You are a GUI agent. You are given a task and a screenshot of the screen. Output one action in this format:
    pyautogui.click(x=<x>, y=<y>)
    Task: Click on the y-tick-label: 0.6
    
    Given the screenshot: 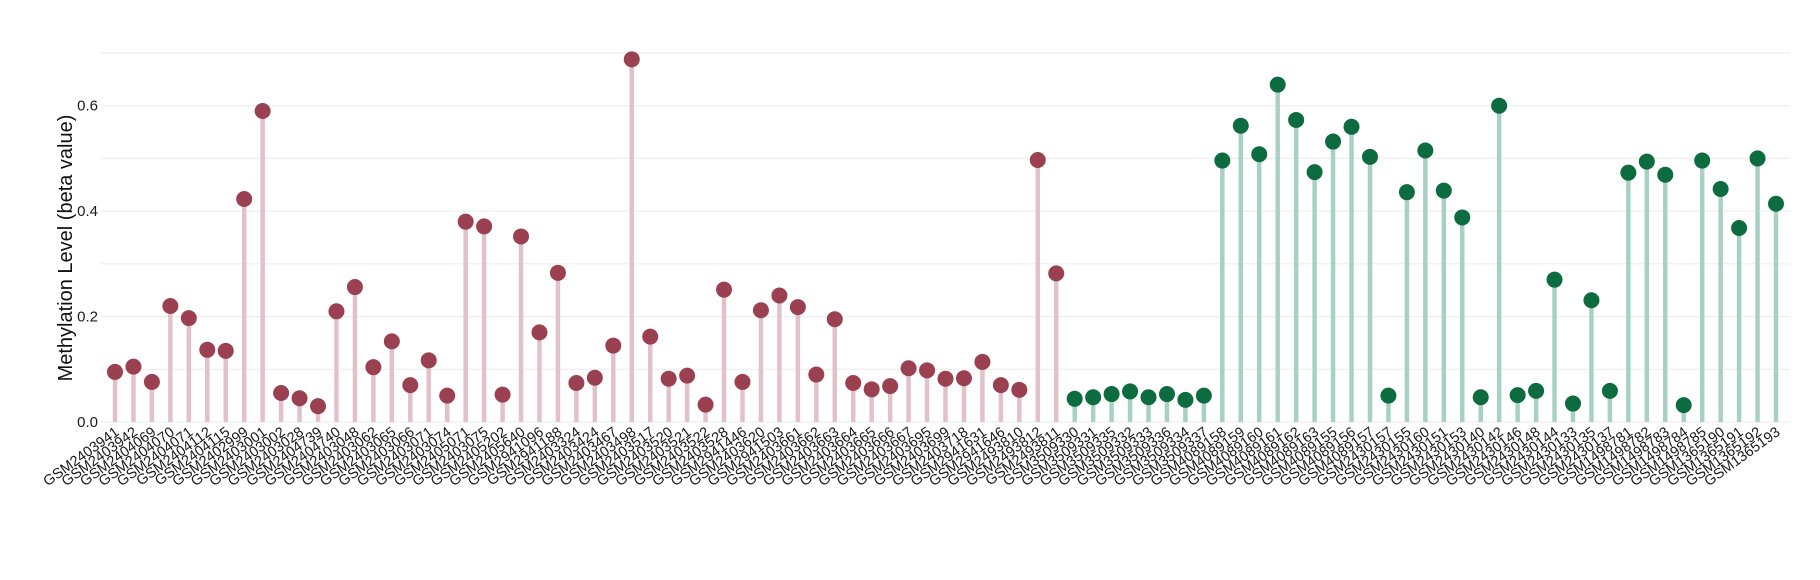 What is the action you would take?
    pyautogui.click(x=87, y=106)
    